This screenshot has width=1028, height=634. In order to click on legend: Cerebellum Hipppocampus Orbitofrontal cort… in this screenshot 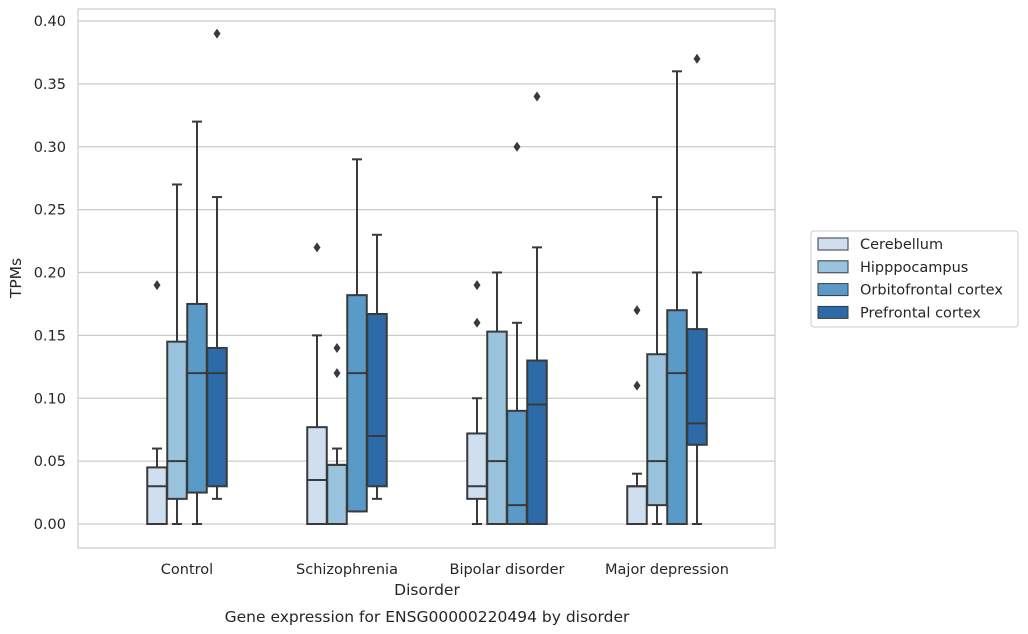, I will do `click(914, 279)`.